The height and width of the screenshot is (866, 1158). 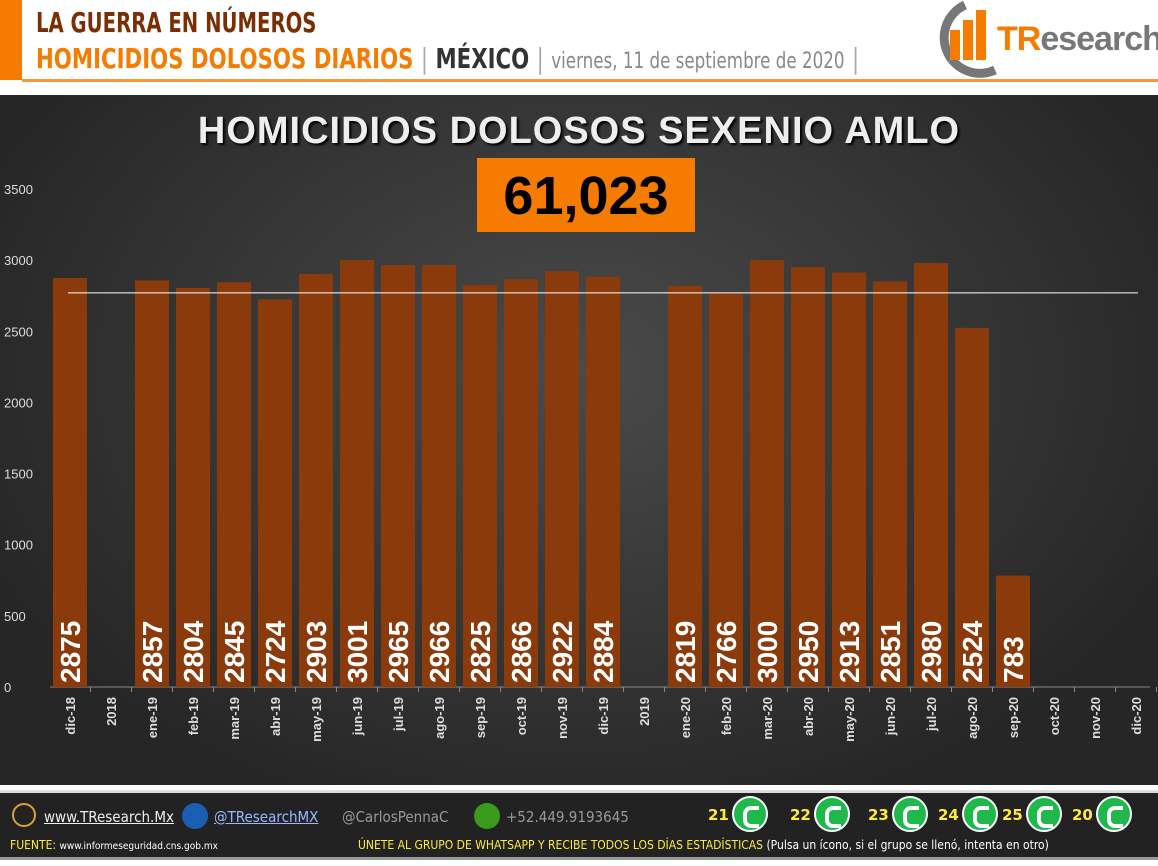 I want to click on data-label: 2884, so click(x=603, y=651).